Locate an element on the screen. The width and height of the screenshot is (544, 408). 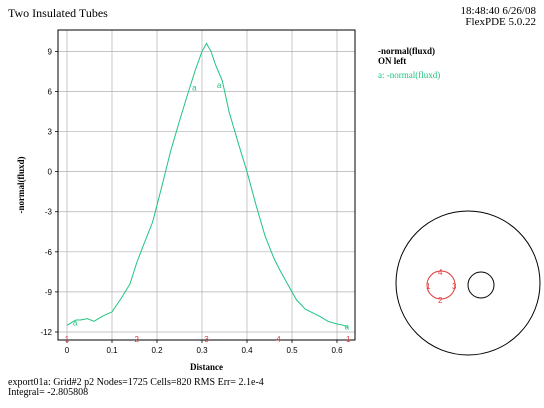
y-tick-label: -9 is located at coordinates (49, 292).